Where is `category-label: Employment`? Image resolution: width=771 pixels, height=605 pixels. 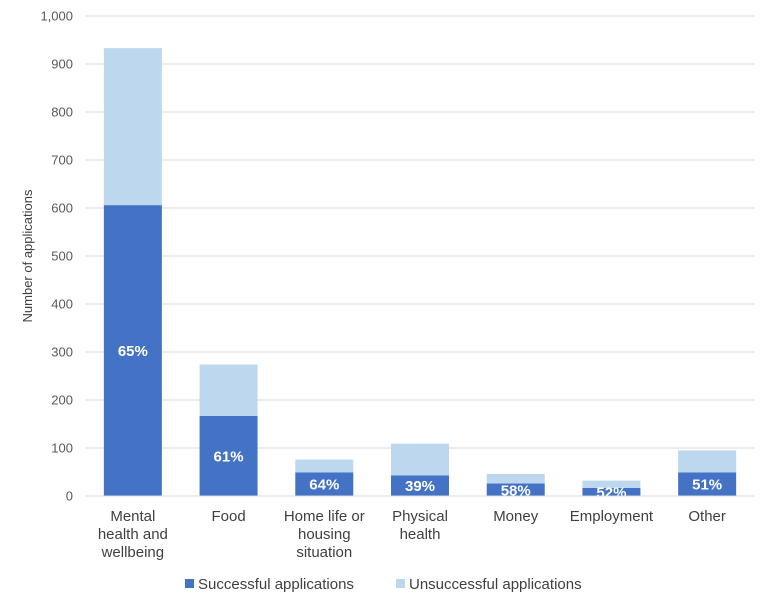 category-label: Employment is located at coordinates (612, 516).